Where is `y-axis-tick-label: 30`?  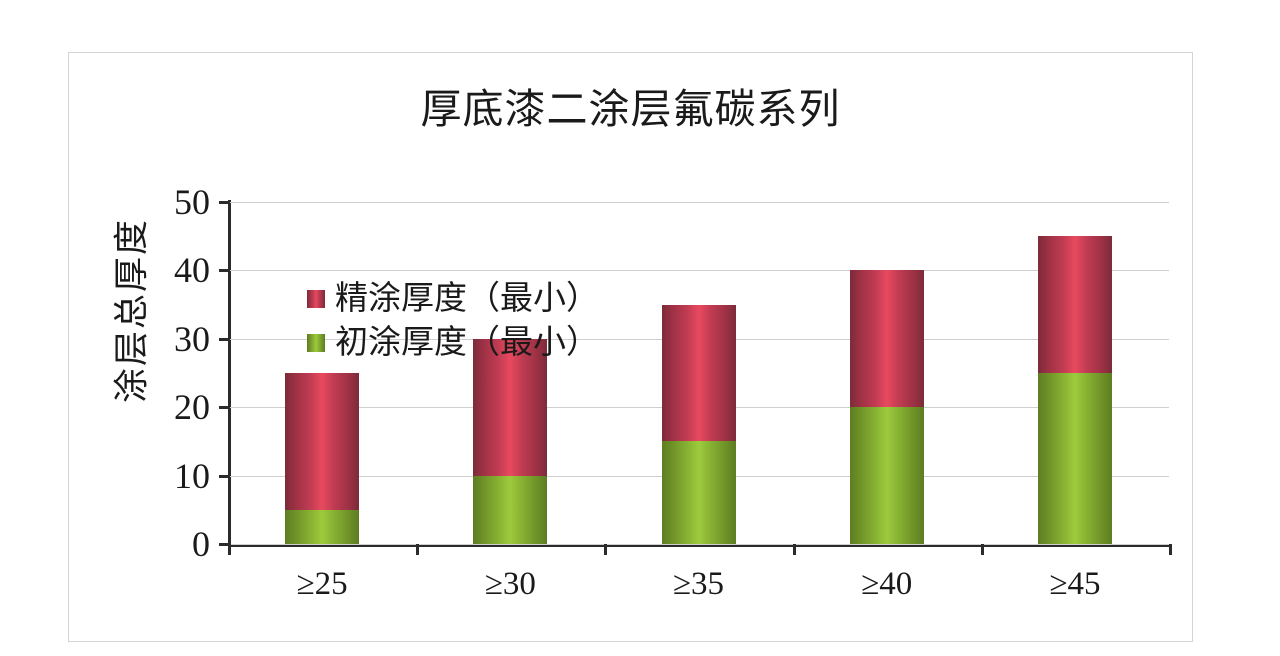
y-axis-tick-label: 30 is located at coordinates (192, 338).